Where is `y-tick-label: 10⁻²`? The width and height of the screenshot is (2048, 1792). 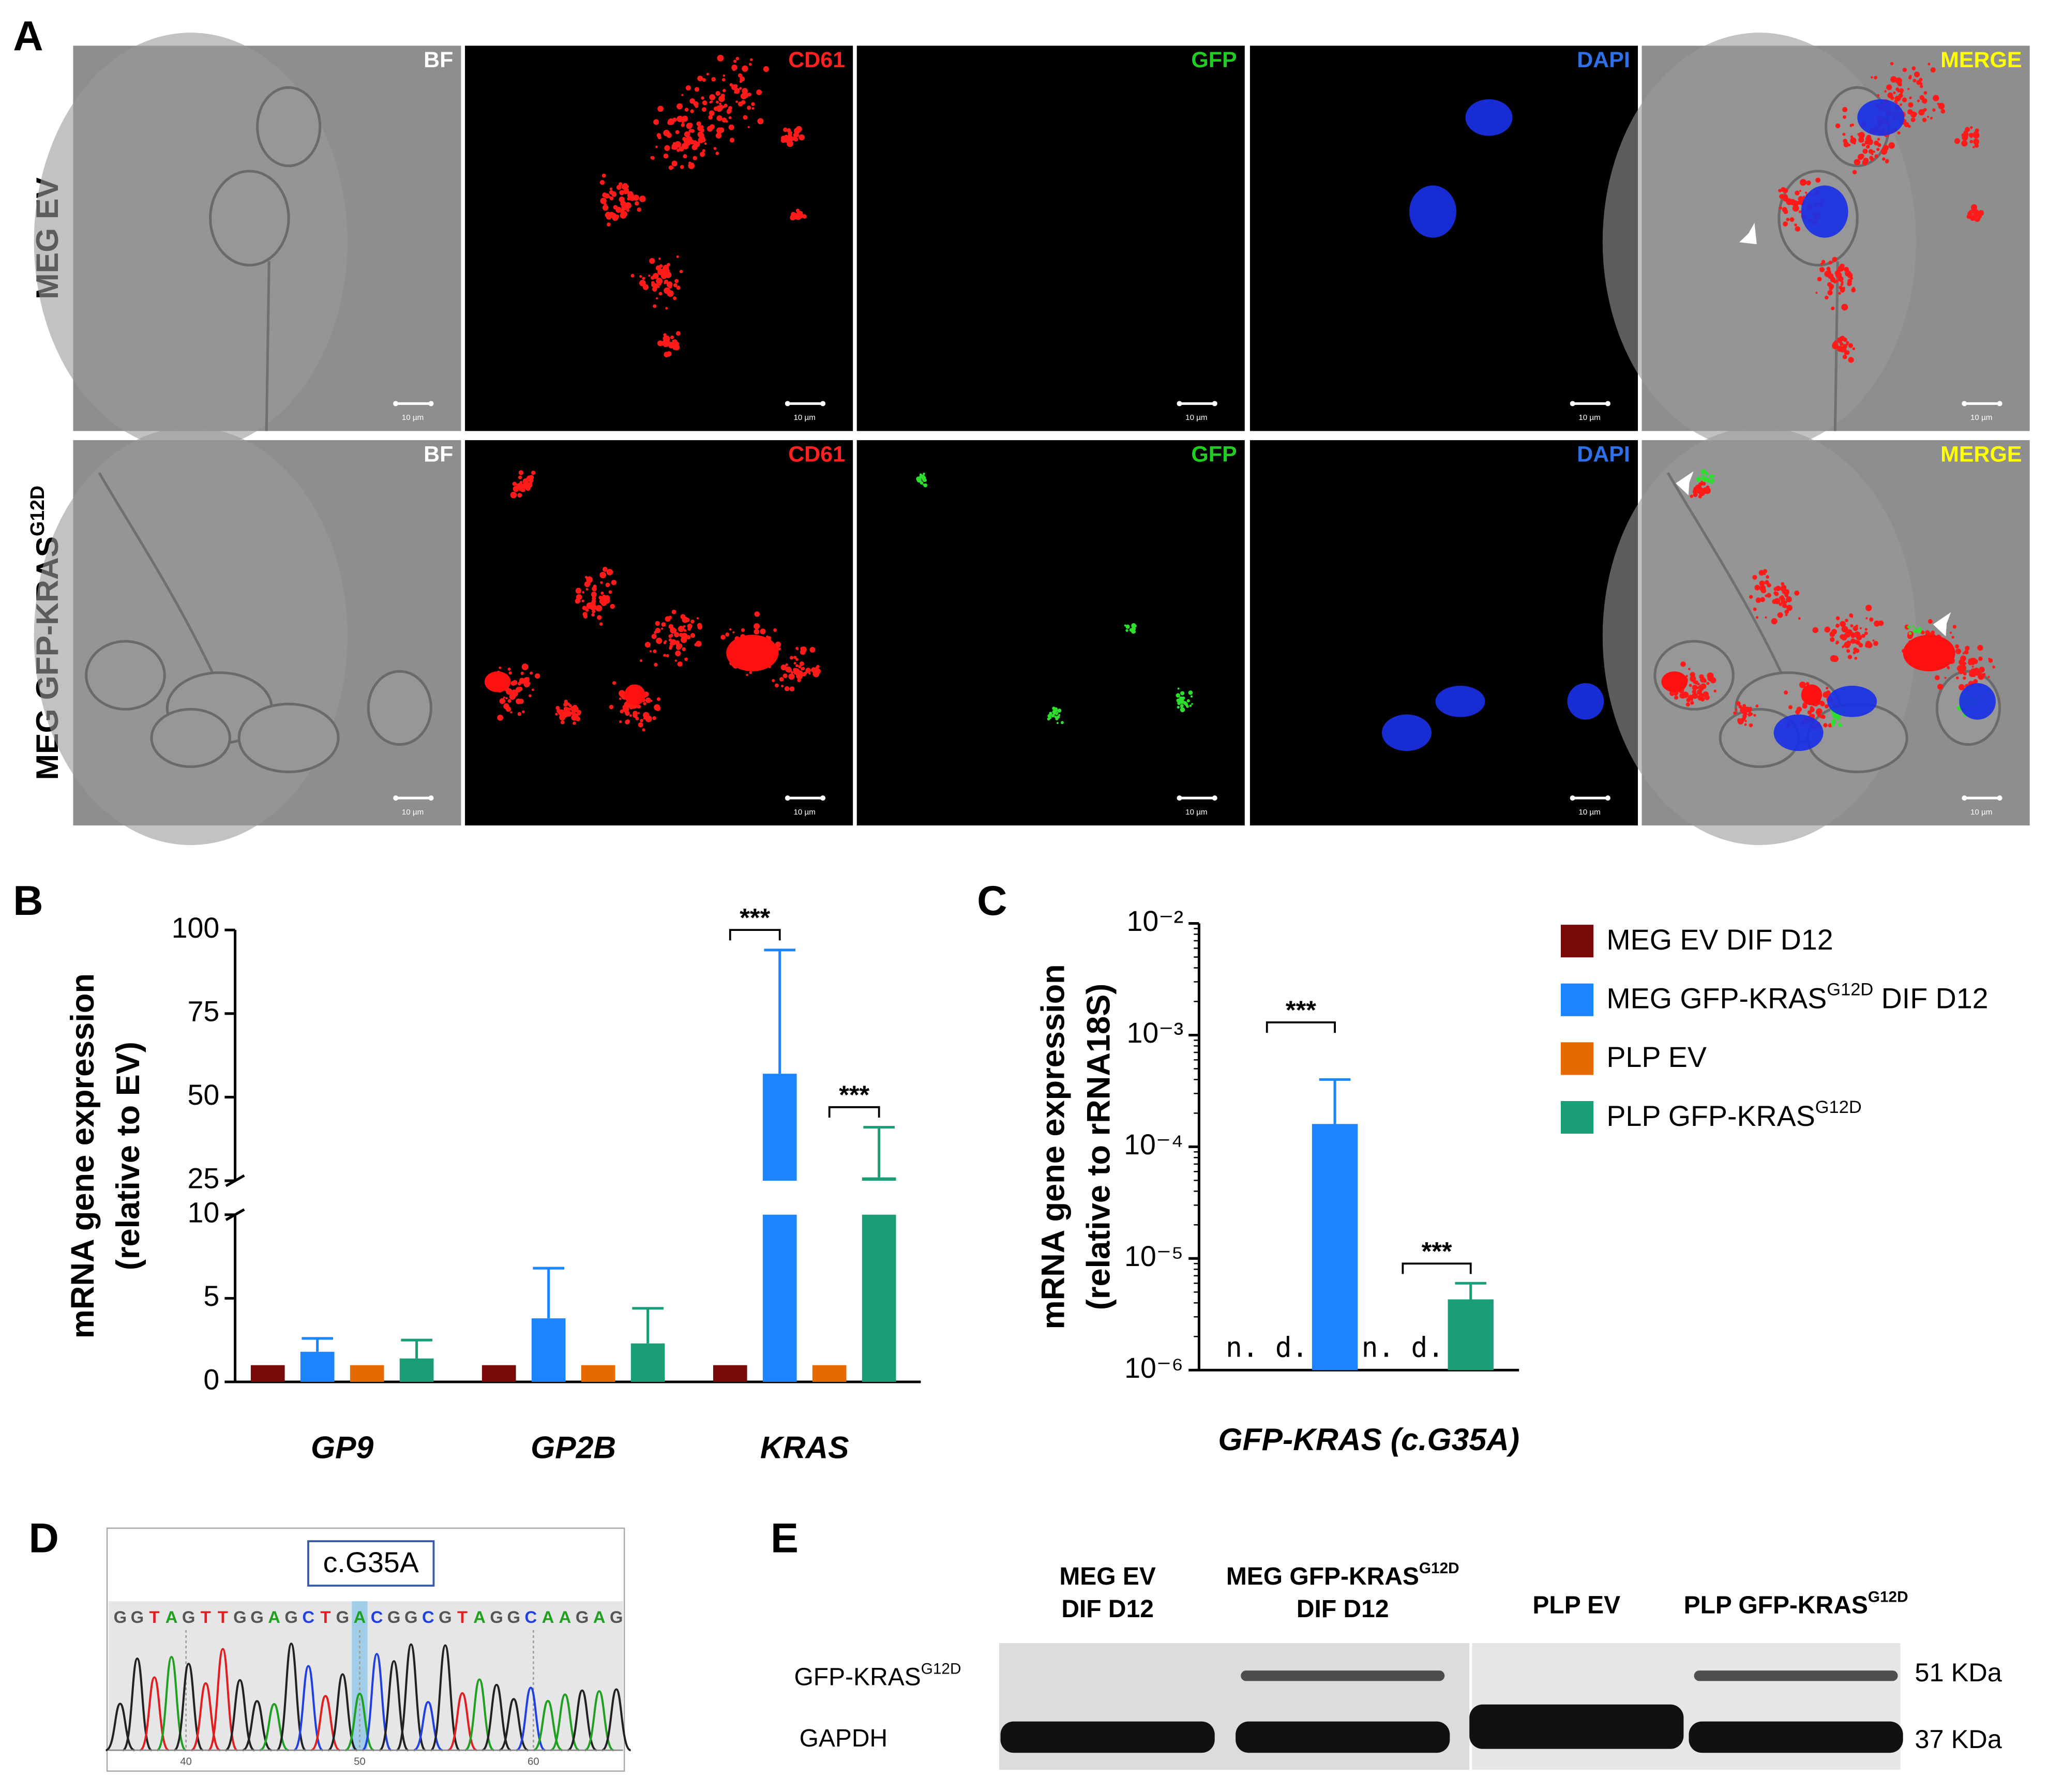
y-tick-label: 10⁻² is located at coordinates (1155, 921).